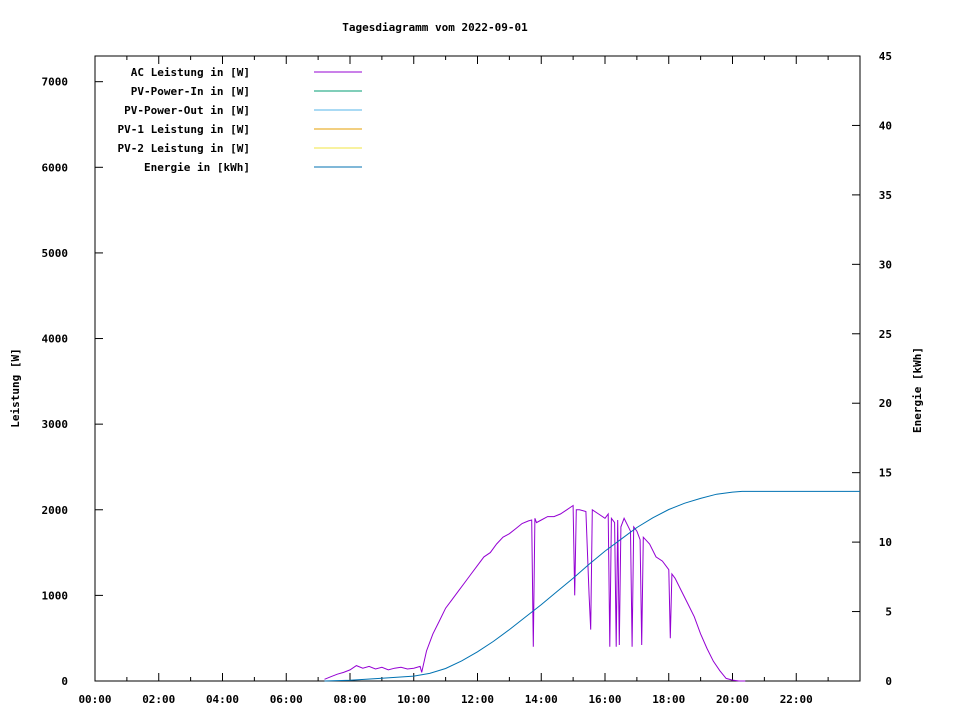 The image size is (960, 720). Describe the element at coordinates (197, 167) in the screenshot. I see `legend-label: Energie in [kWh]` at that location.